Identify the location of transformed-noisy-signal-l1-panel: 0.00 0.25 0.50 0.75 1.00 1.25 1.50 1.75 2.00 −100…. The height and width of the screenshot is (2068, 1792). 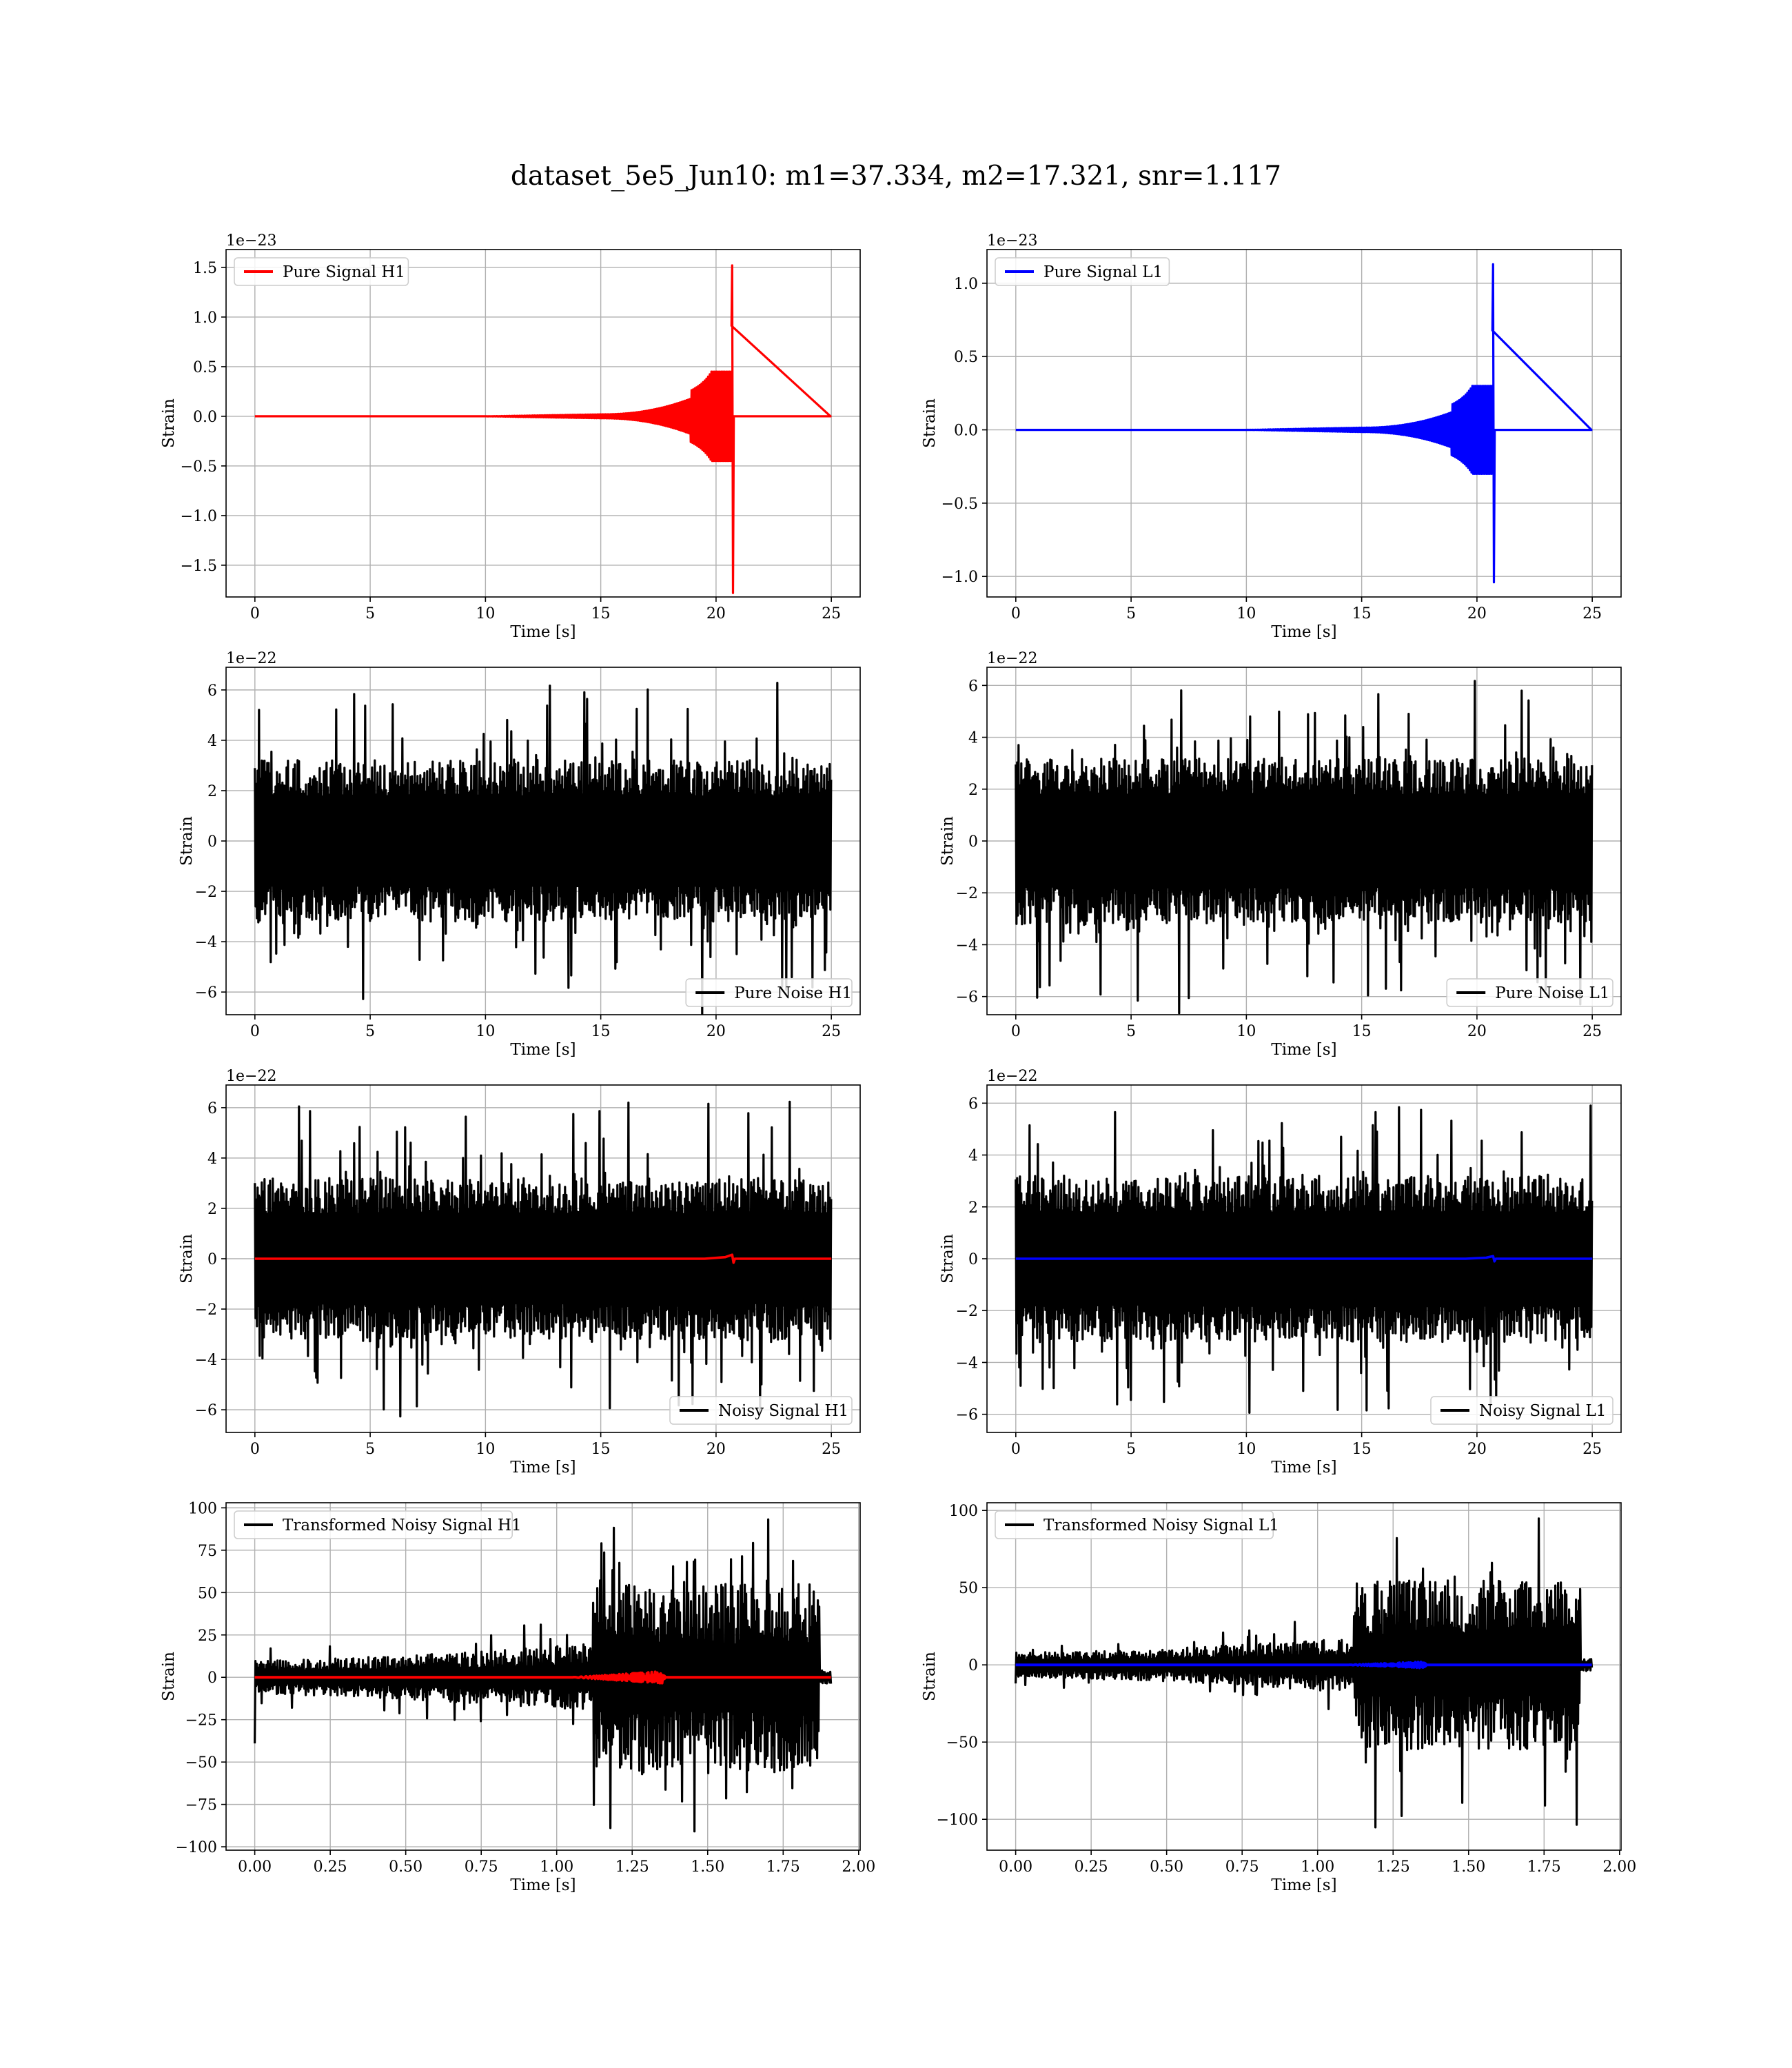
(1278, 1698).